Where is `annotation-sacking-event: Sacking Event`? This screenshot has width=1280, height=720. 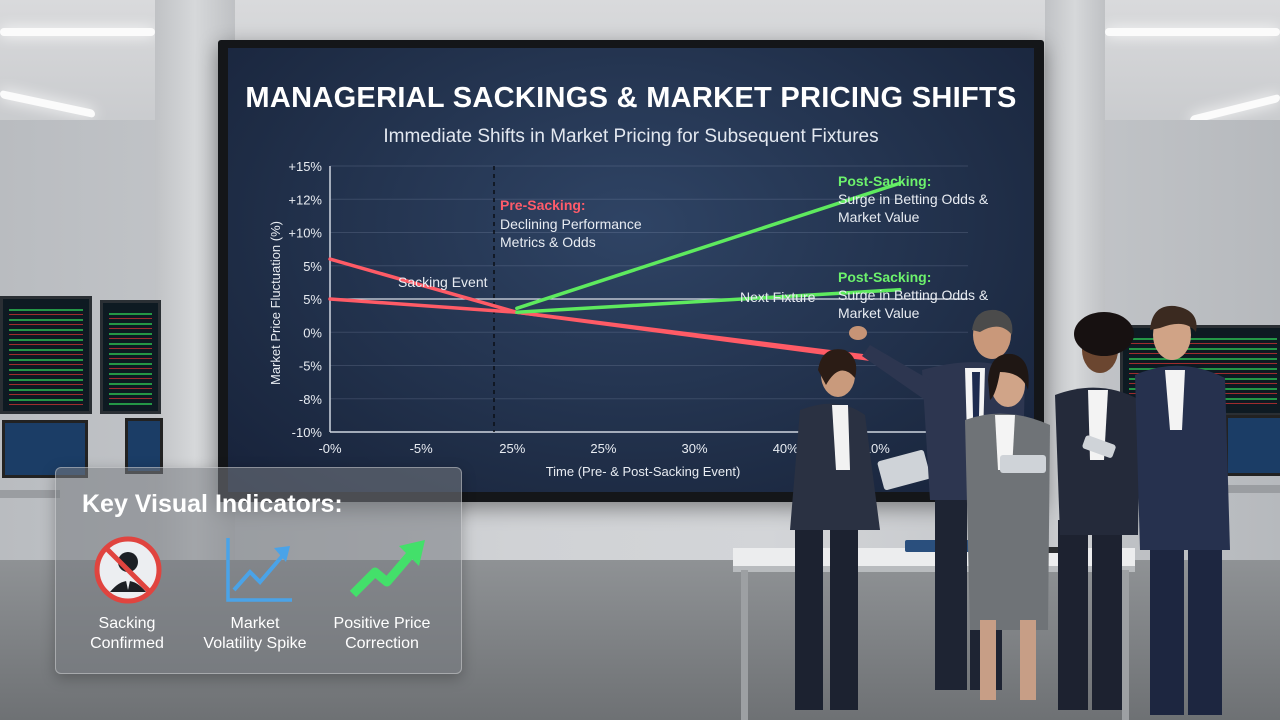 annotation-sacking-event: Sacking Event is located at coordinates (443, 282).